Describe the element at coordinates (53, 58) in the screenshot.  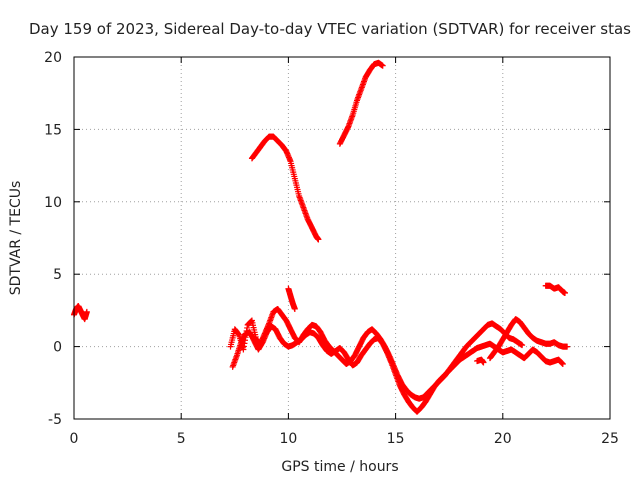
I see `y-tick-label: 20` at that location.